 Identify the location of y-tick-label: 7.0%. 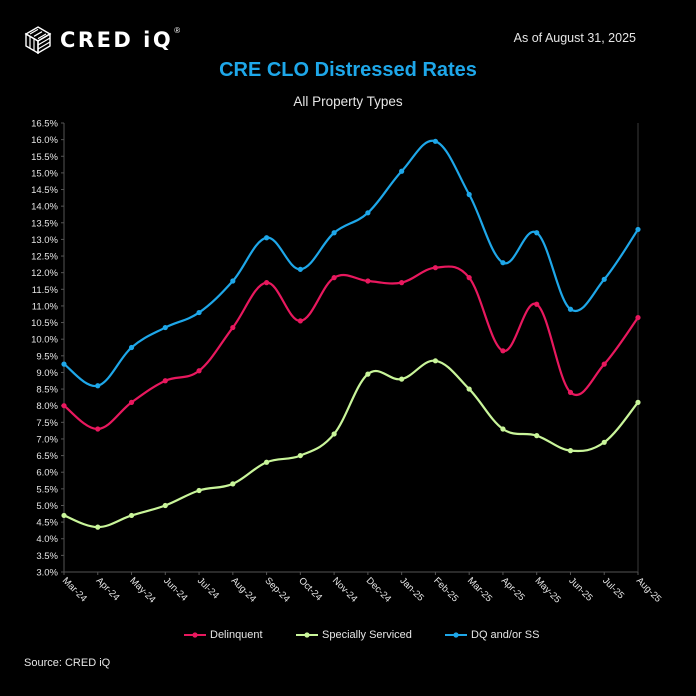
(47, 439).